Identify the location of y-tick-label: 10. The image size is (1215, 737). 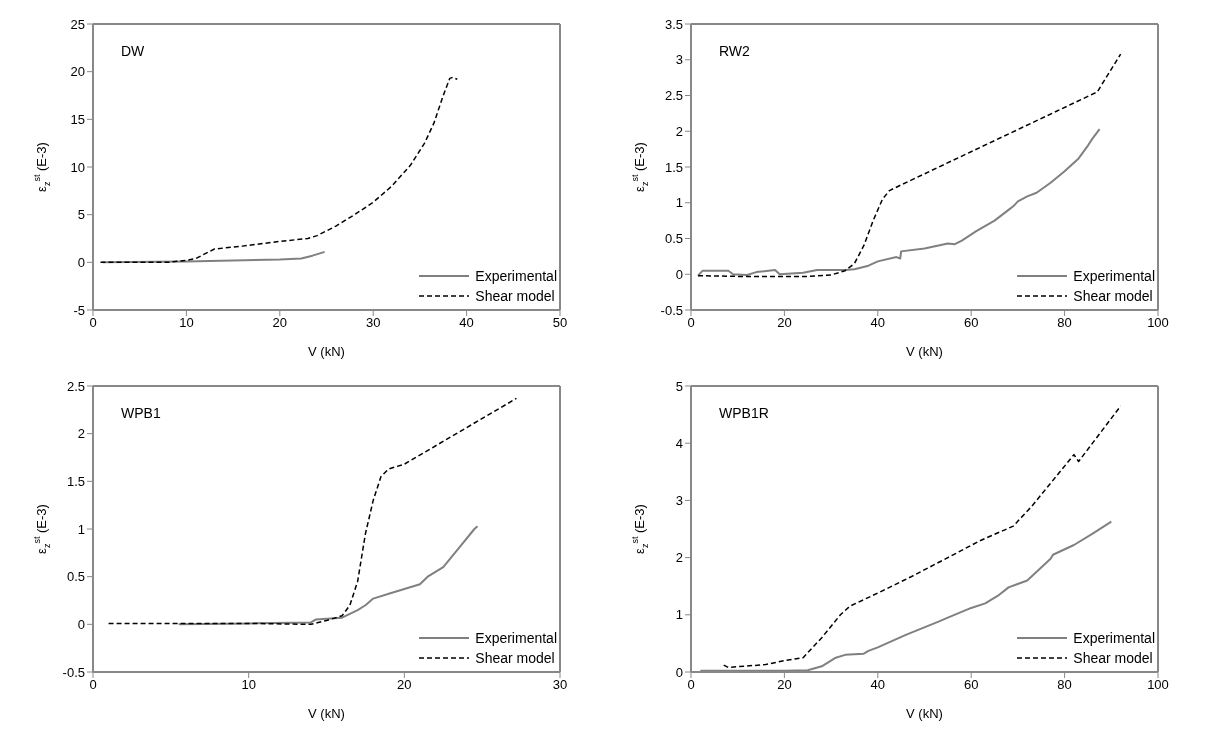
(77, 167).